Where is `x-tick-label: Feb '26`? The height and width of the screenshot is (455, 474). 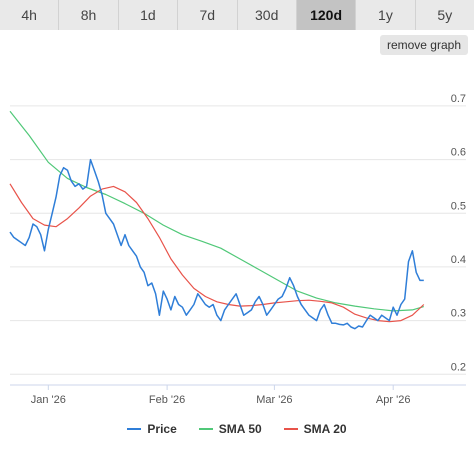 x-tick-label: Feb '26 is located at coordinates (167, 400).